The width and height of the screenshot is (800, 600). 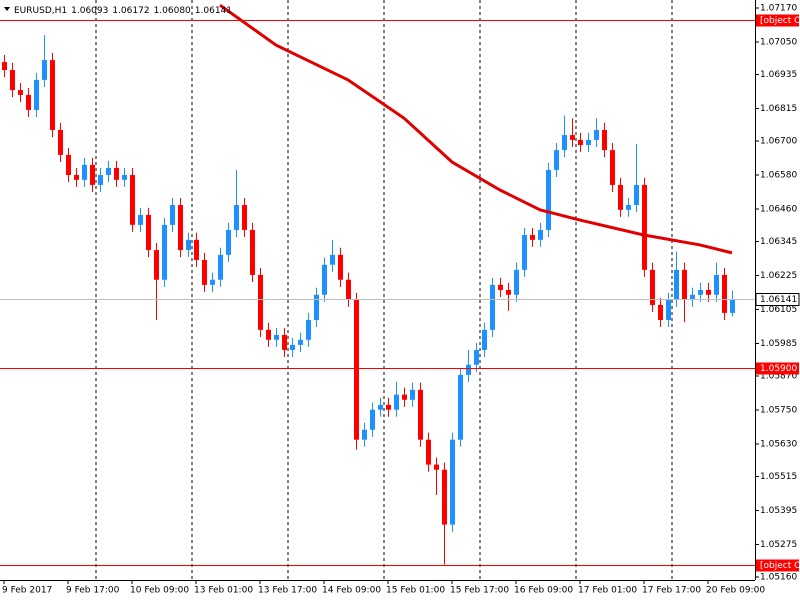 What do you see at coordinates (27, 591) in the screenshot?
I see `x-tick-label: 9 Feb 2017` at bounding box center [27, 591].